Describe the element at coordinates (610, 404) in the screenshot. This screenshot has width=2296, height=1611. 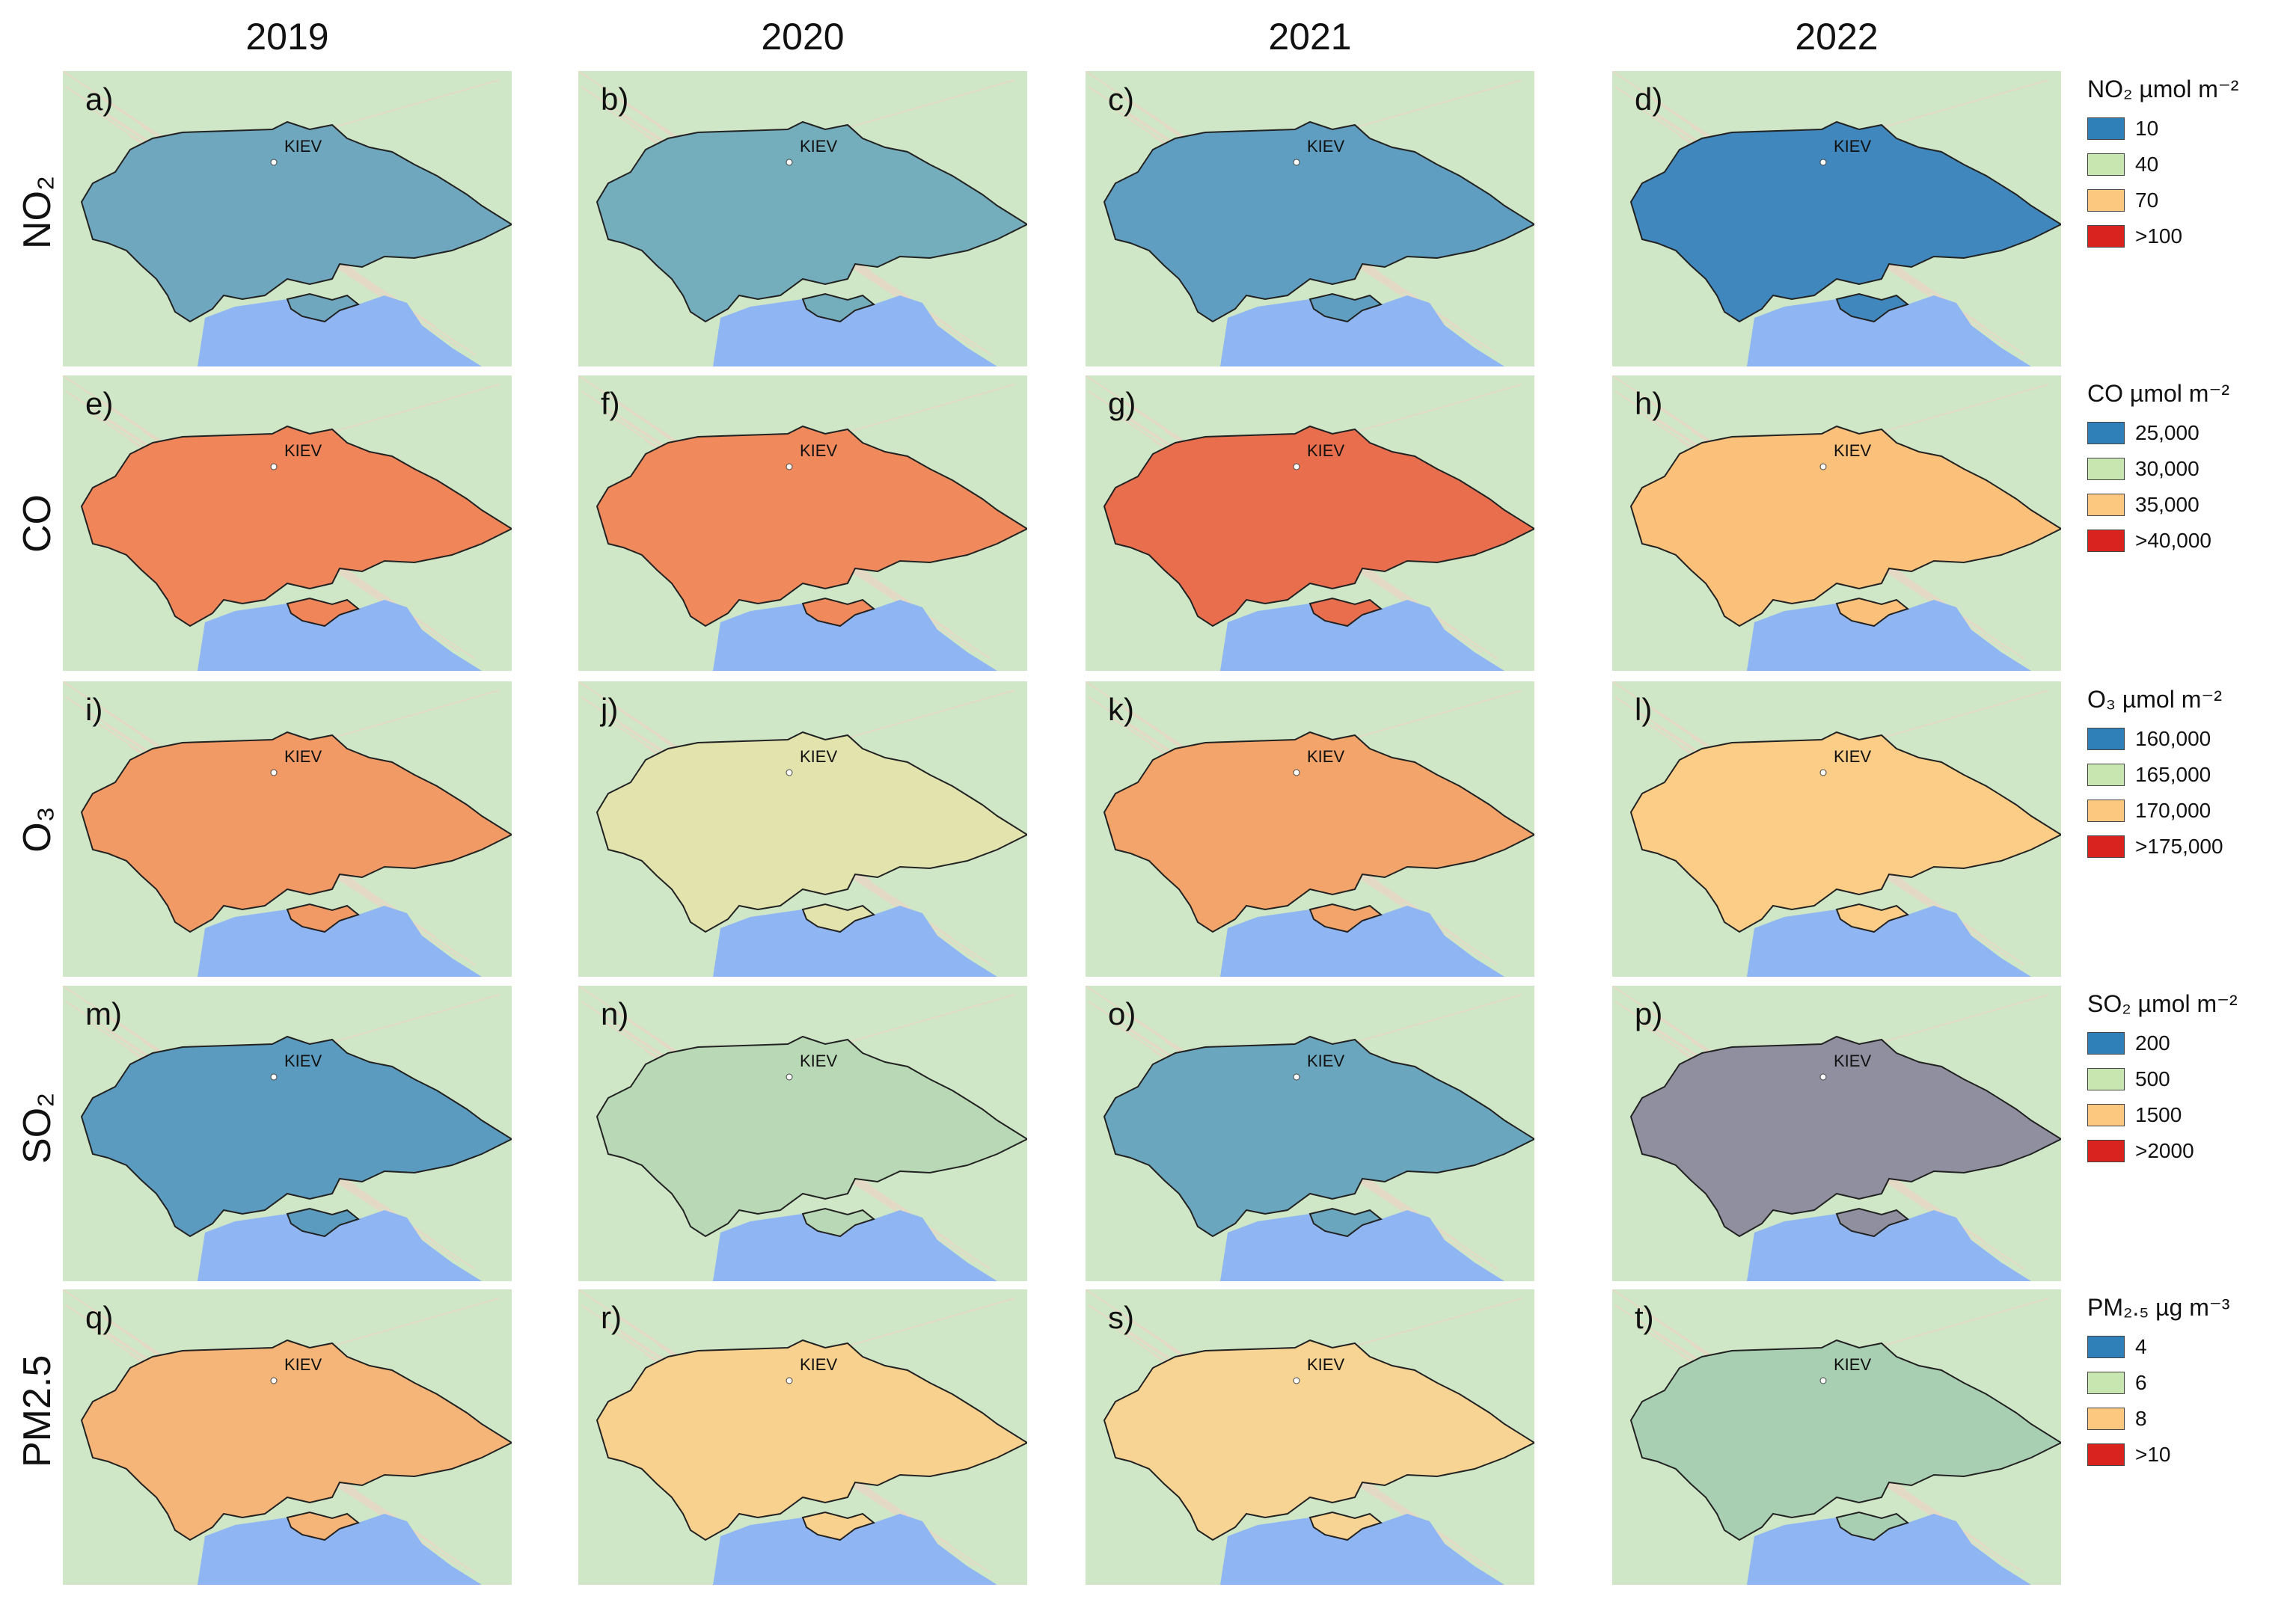
I see `panel-label: f)` at that location.